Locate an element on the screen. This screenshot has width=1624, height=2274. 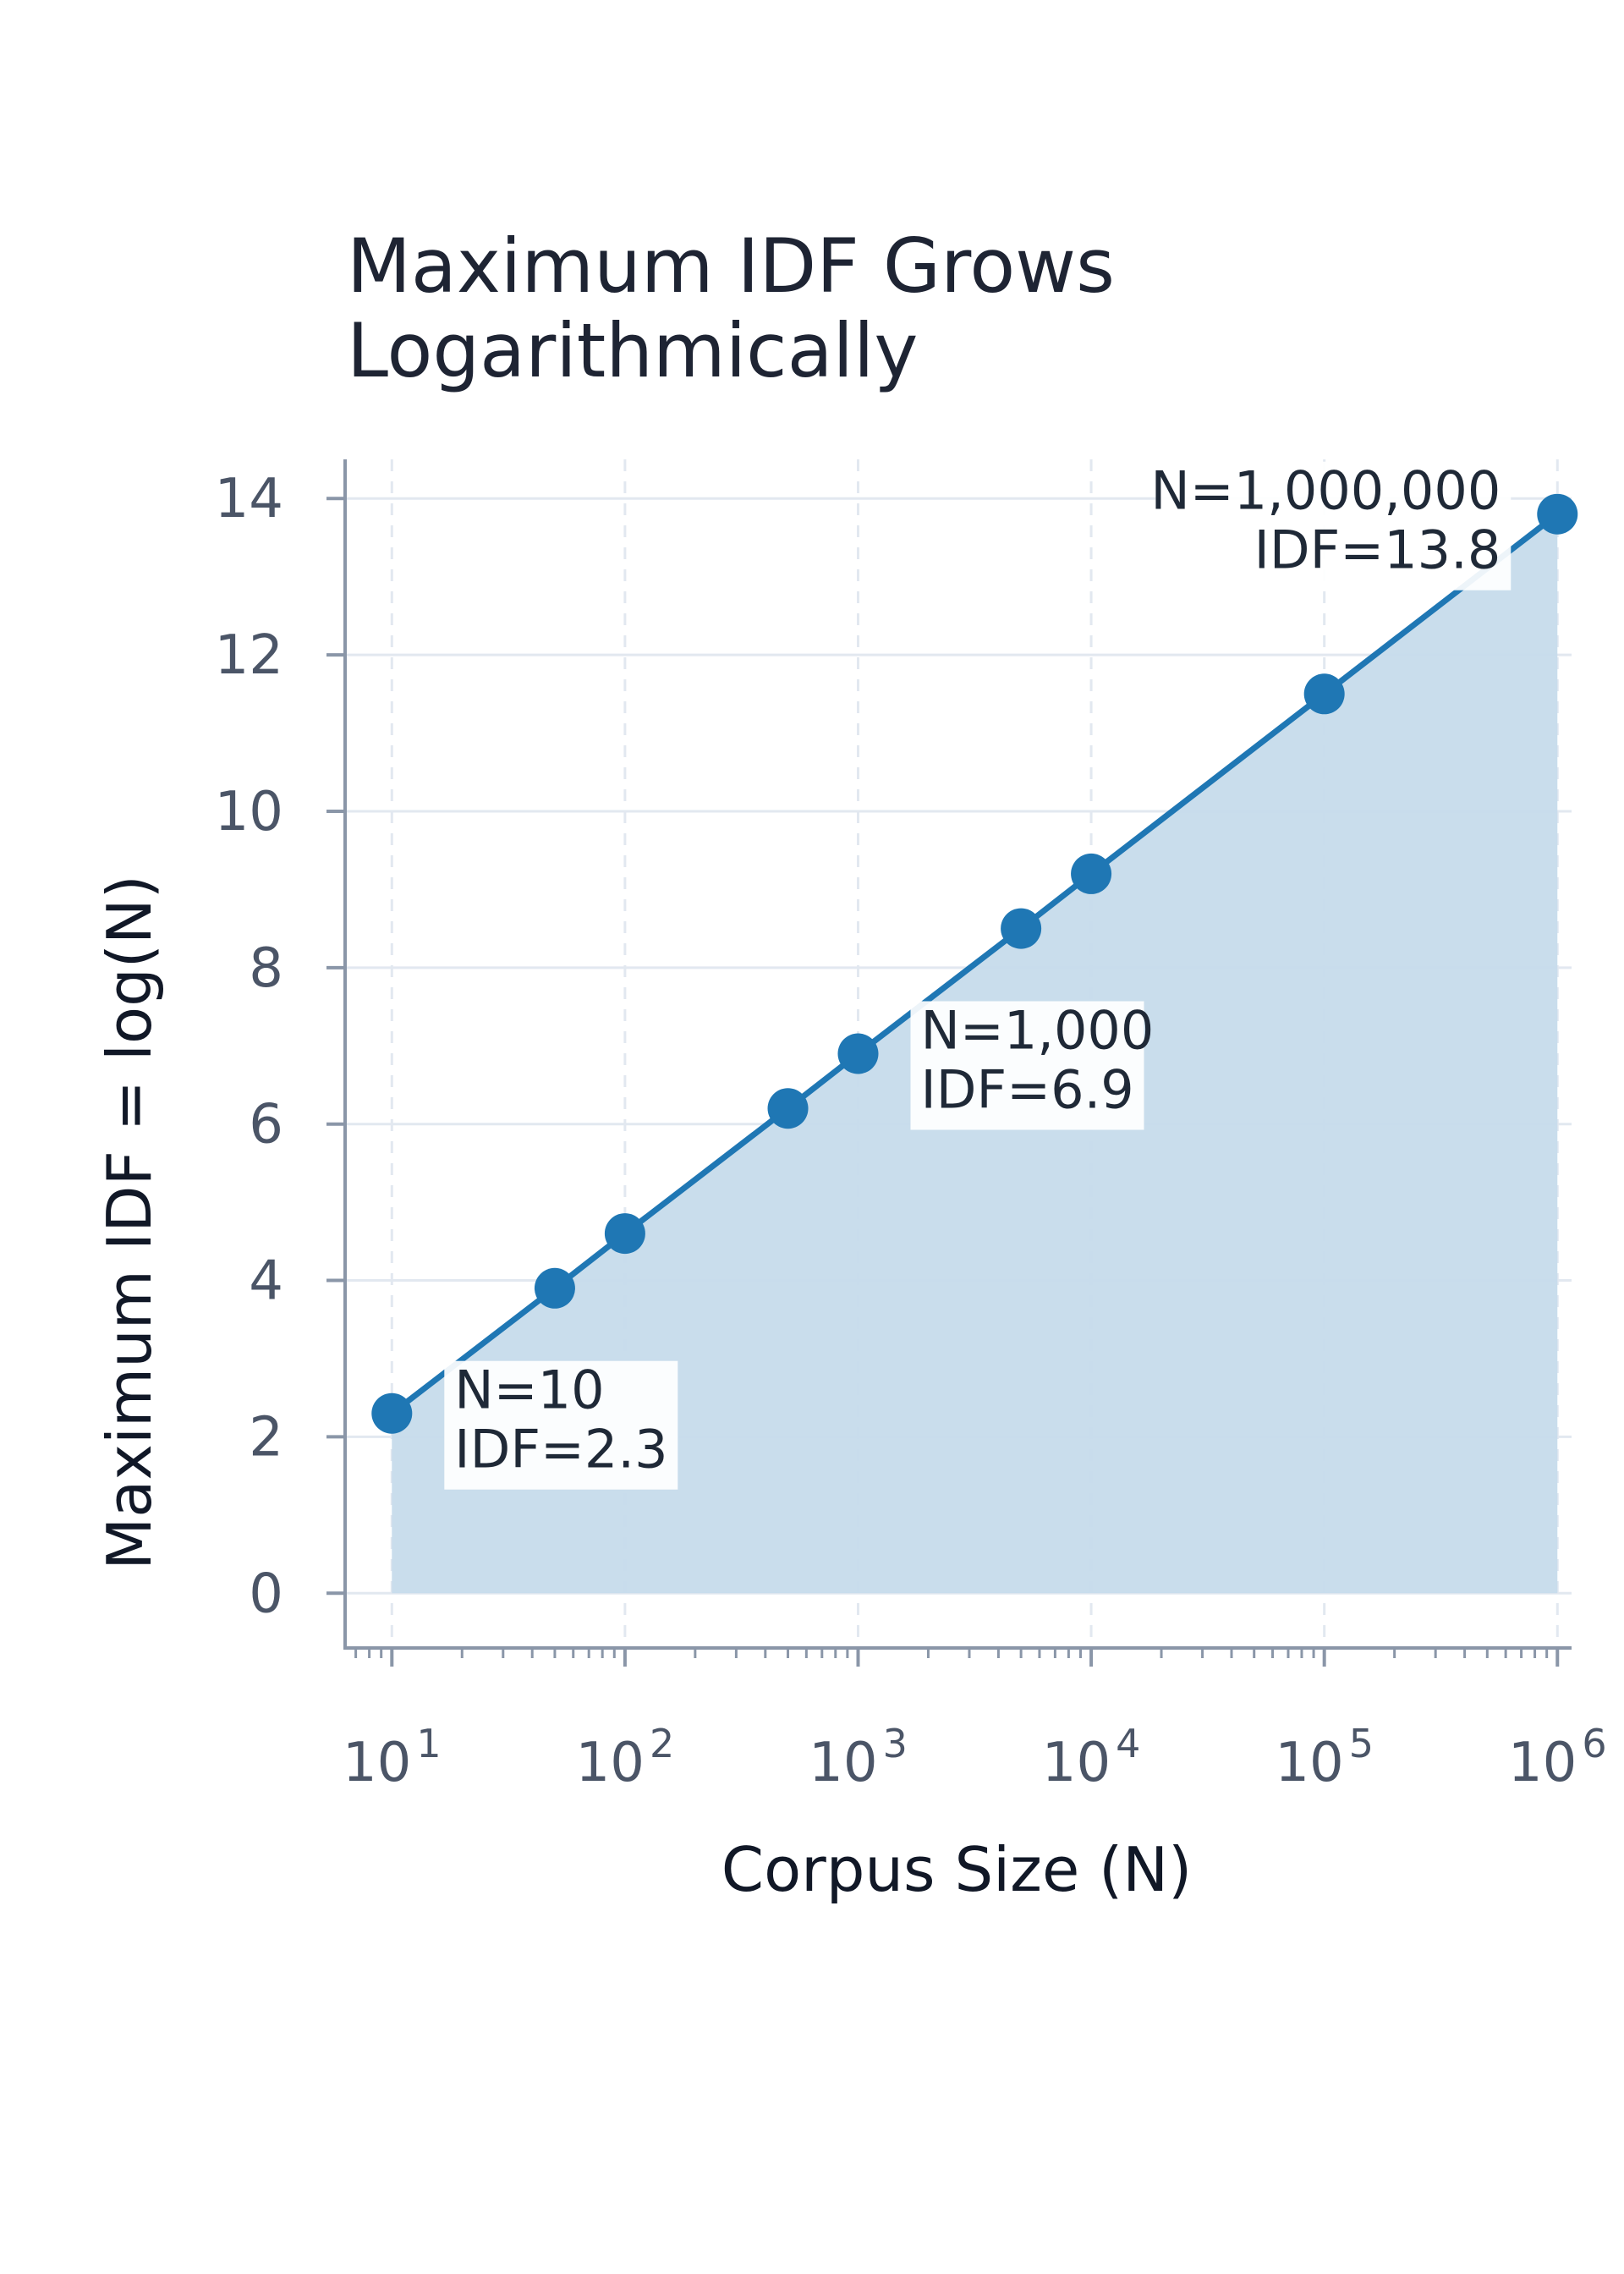
x-tick-label: 10 3 is located at coordinates (859, 1757).